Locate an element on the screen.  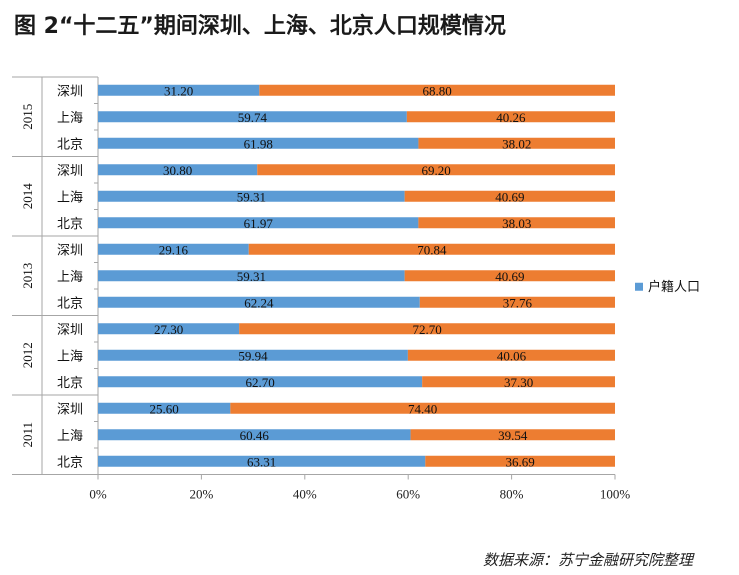
data-label: 37.30 is located at coordinates (518, 382).